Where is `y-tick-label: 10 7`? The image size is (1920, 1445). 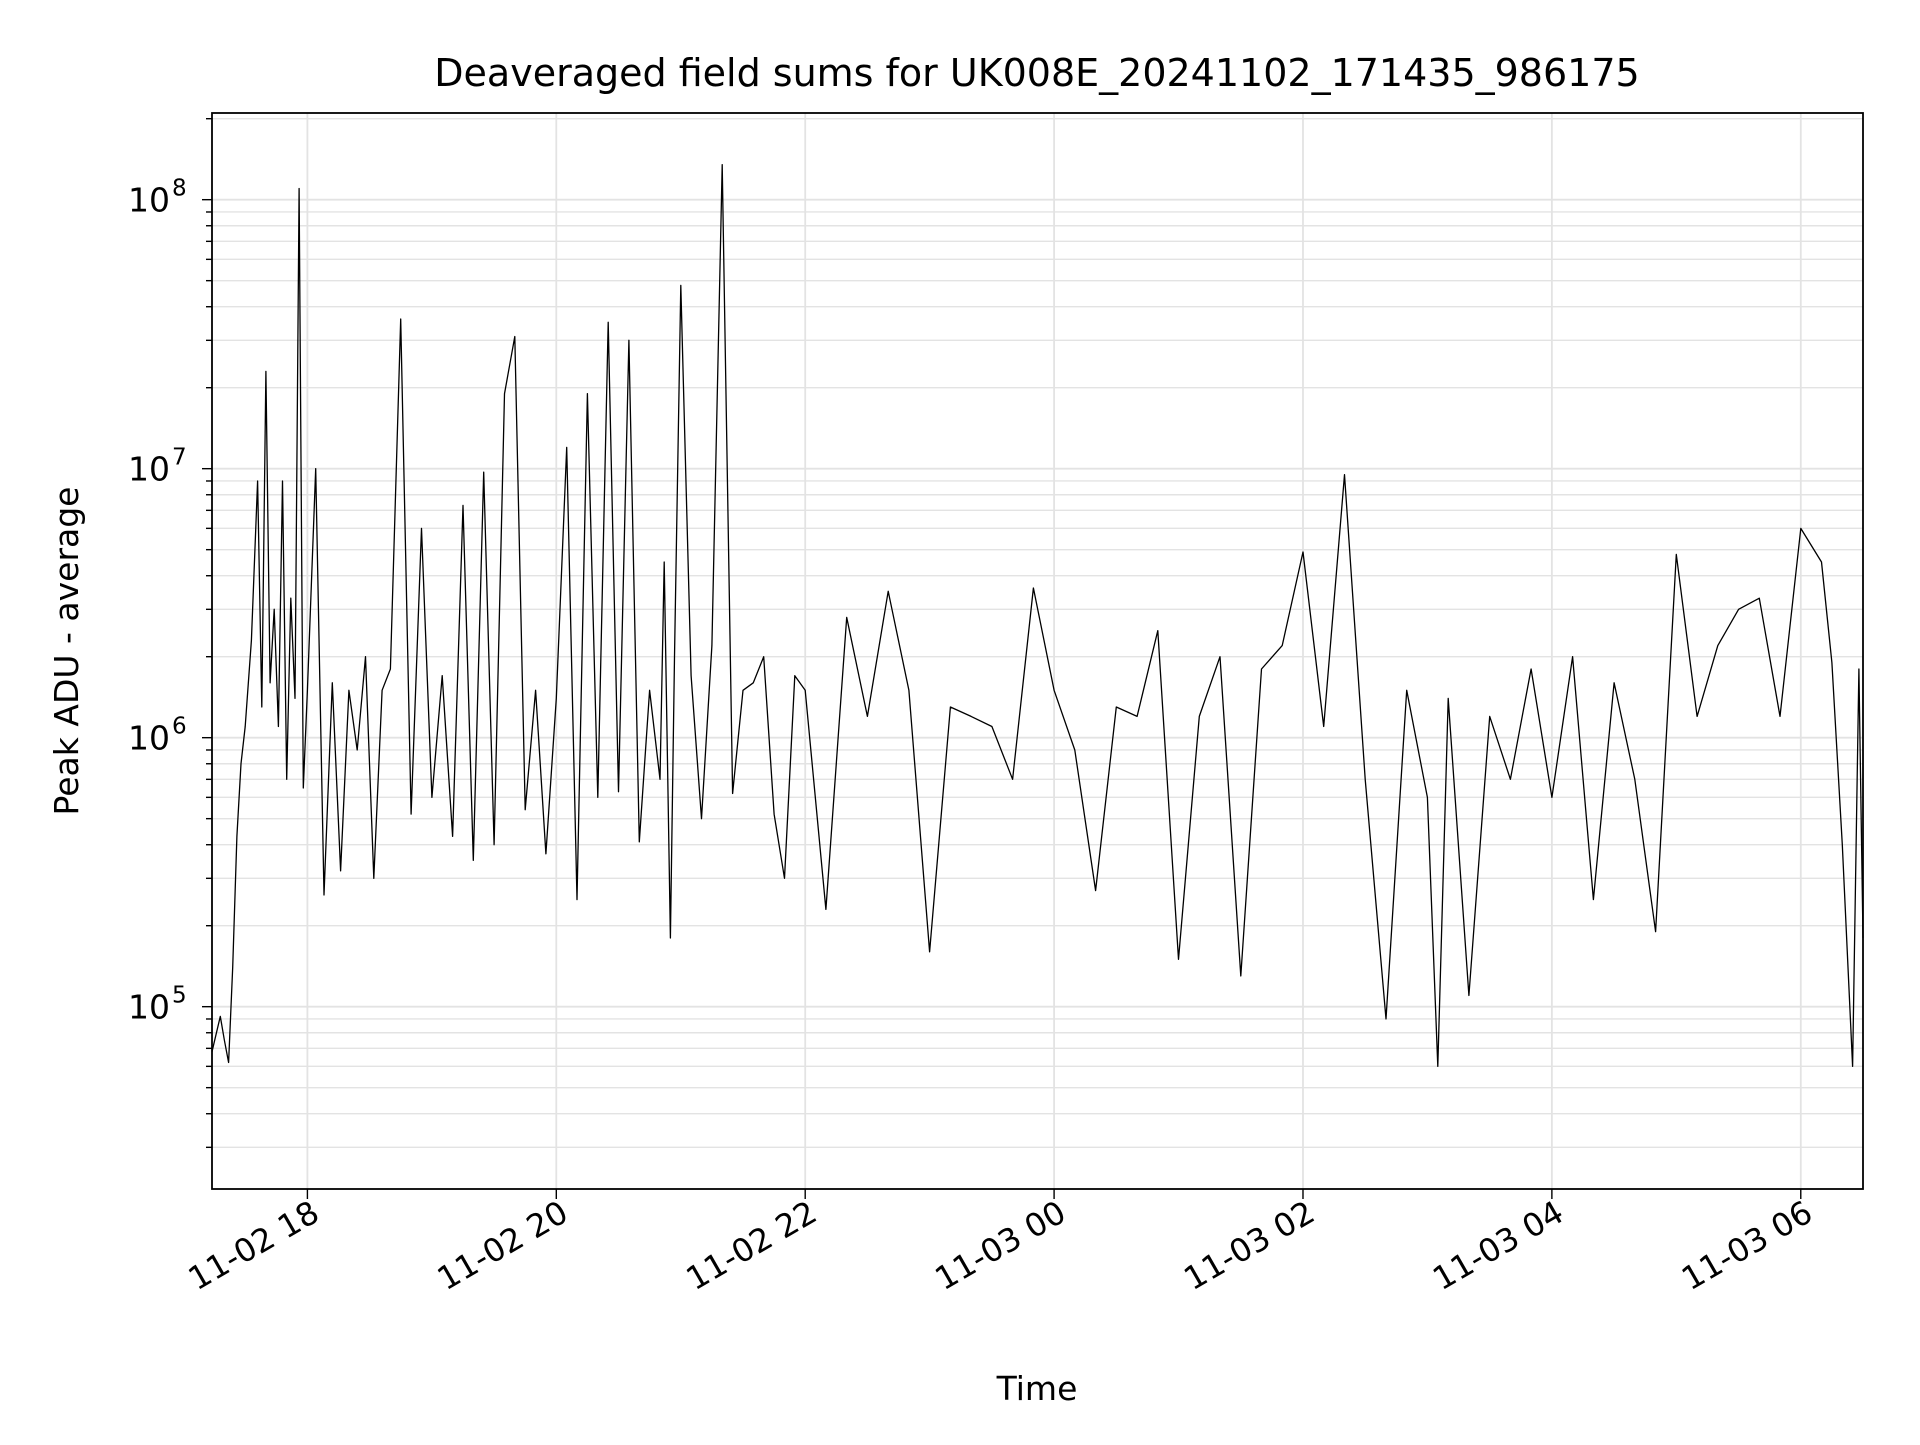 y-tick-label: 10 7 is located at coordinates (157, 467).